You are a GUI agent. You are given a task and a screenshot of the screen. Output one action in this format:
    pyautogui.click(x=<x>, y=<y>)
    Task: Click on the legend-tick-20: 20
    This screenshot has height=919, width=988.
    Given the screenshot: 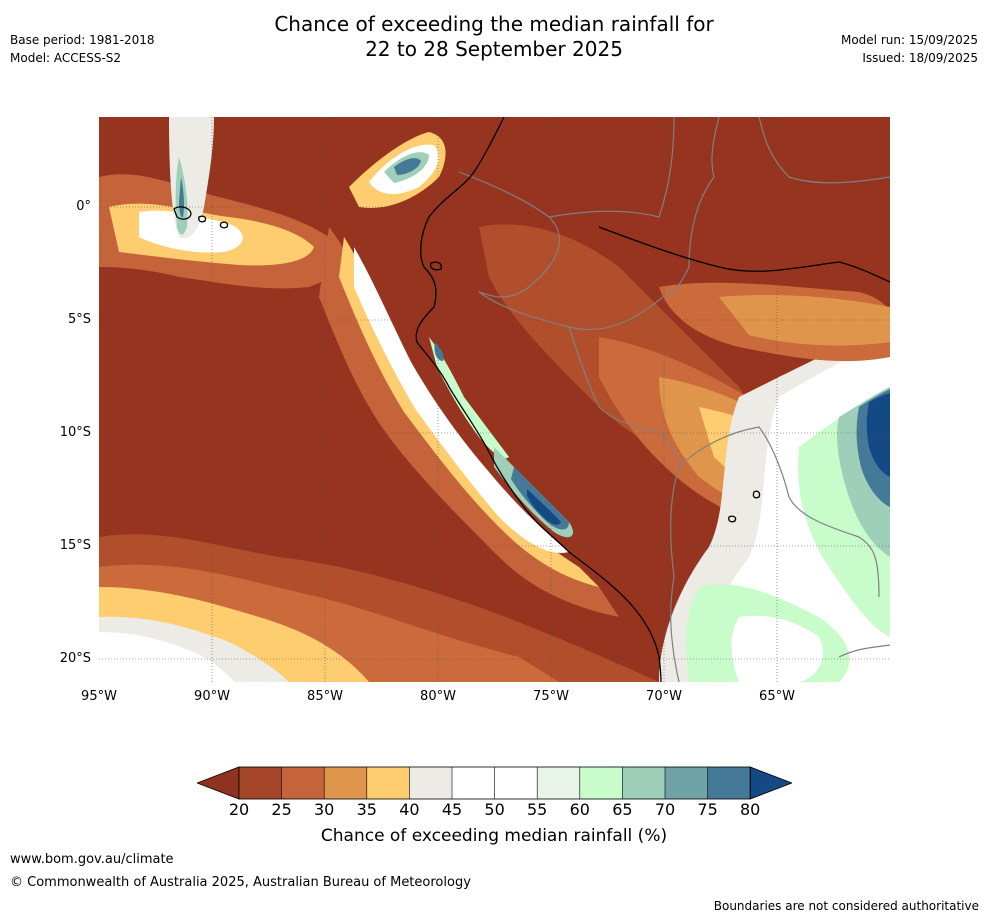 What is the action you would take?
    pyautogui.click(x=239, y=809)
    